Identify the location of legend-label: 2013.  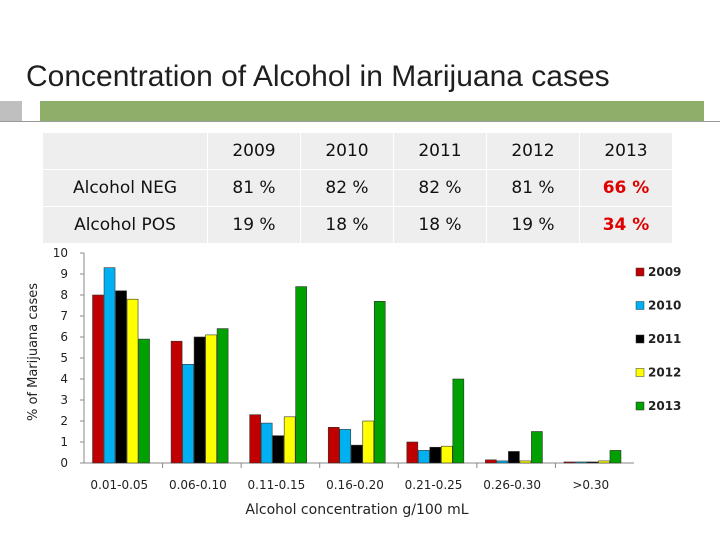
(664, 406).